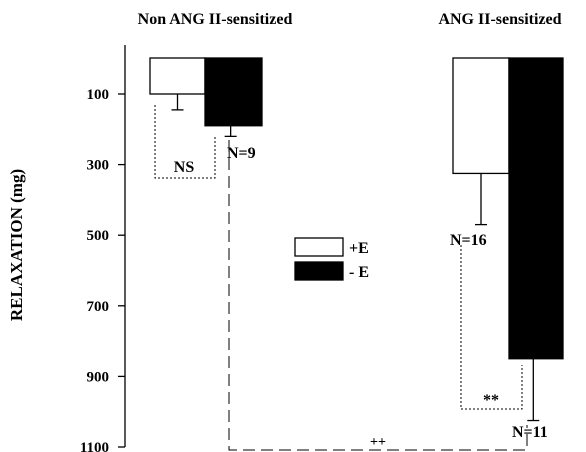  Describe the element at coordinates (499, 19) in the screenshot. I see `group-title-sensitized: ANG II-sensitized` at that location.